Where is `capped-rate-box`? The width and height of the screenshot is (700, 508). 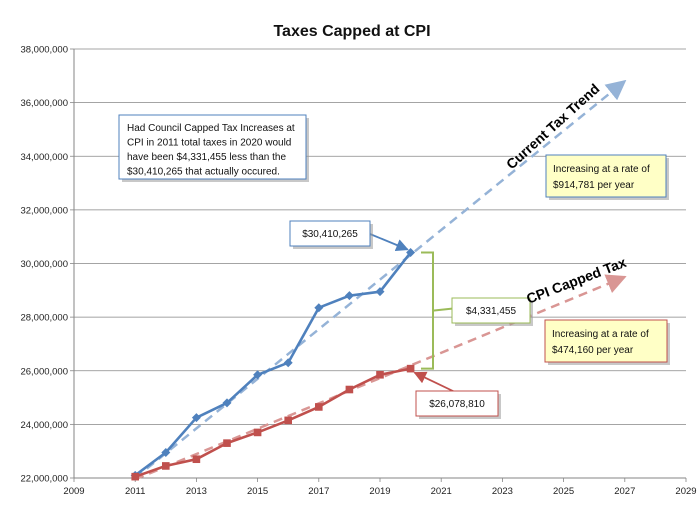
capped-rate-box is located at coordinates (606, 341).